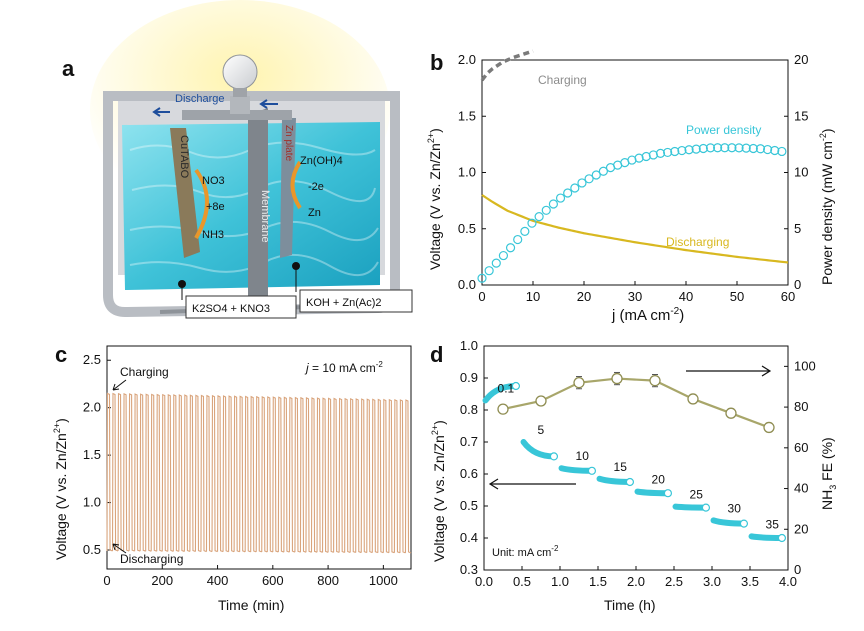 This screenshot has height=631, width=864. What do you see at coordinates (686, 296) in the screenshot?
I see `panel-b-x-tick-label: 40` at bounding box center [686, 296].